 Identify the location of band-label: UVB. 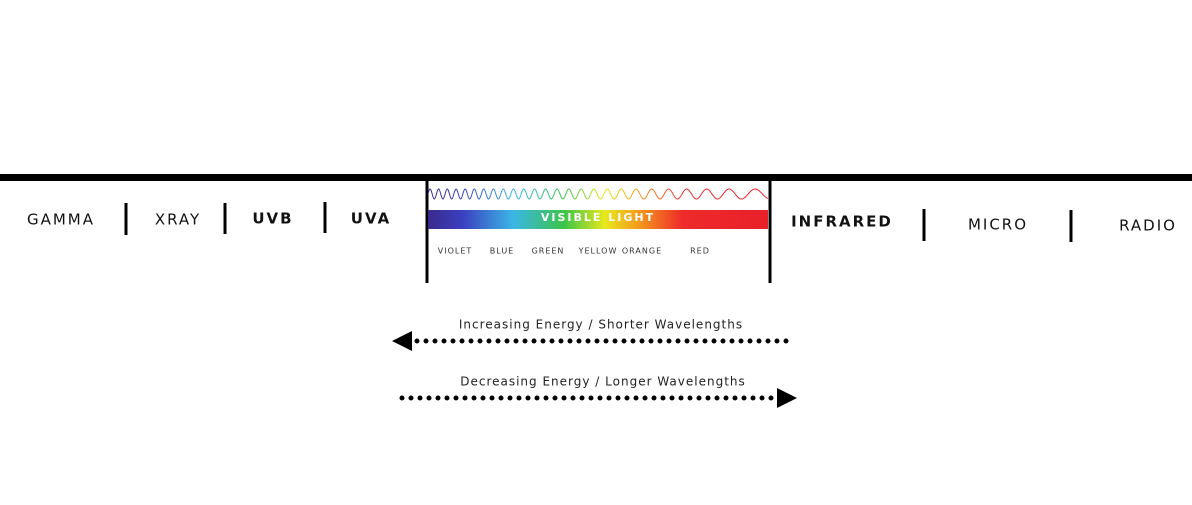
(272, 219).